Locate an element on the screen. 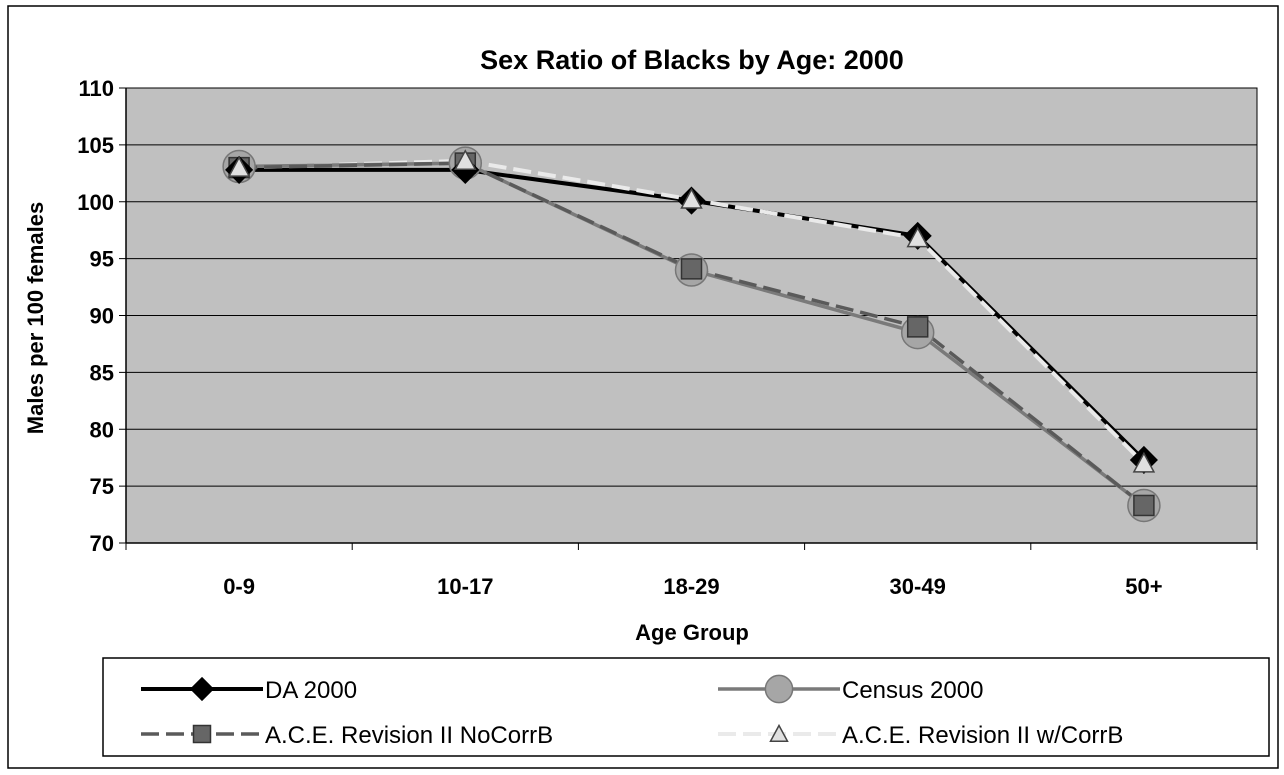  chart-title: Sex Ratio of Blacks by Age: 2000 is located at coordinates (692, 60).